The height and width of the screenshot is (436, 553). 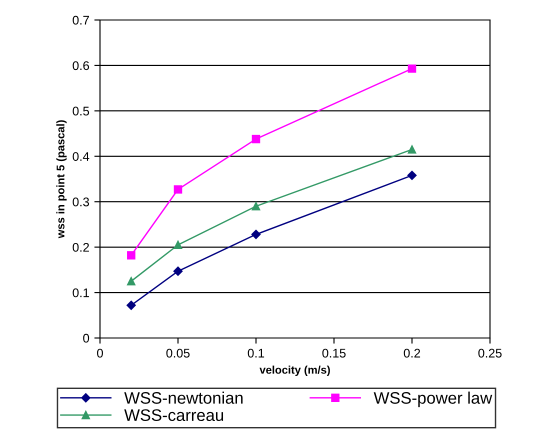 What do you see at coordinates (86, 338) in the screenshot?
I see `y-tick-label: 0` at bounding box center [86, 338].